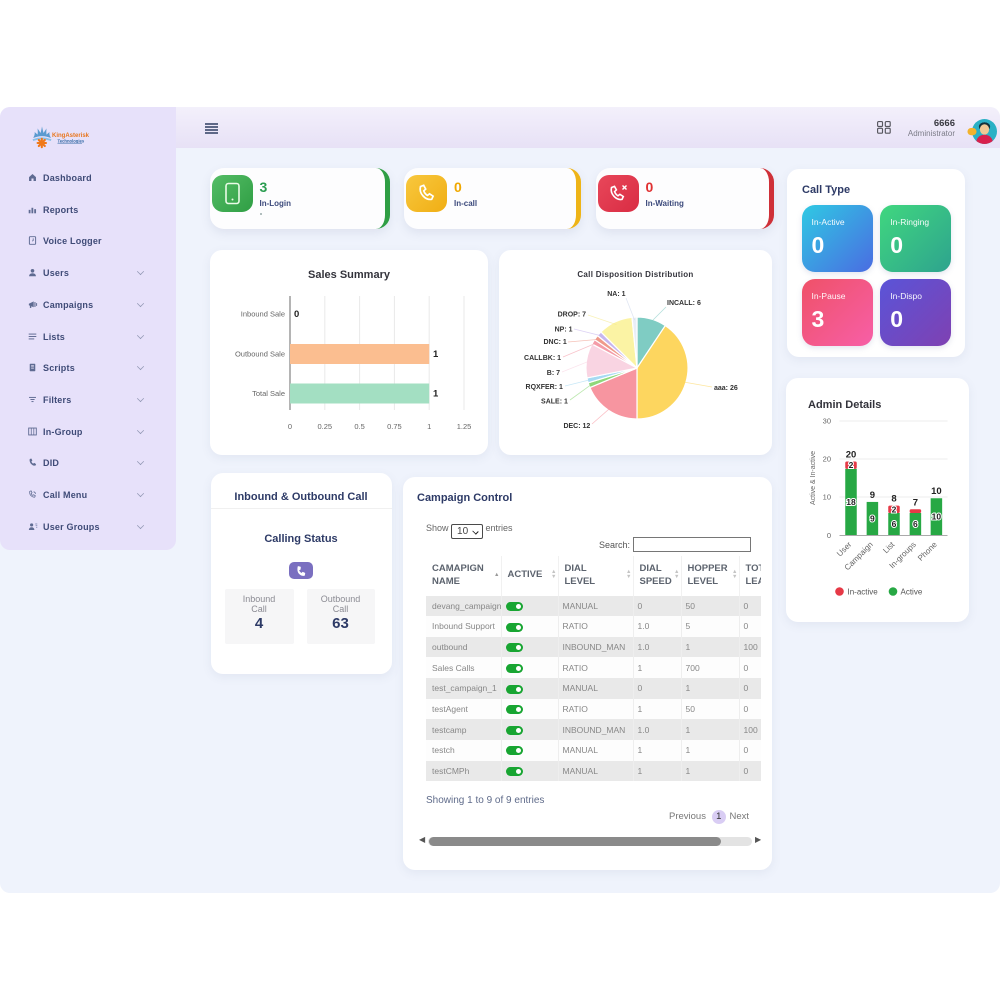 This screenshot has width=1000, height=1000. Describe the element at coordinates (851, 502) in the screenshot. I see `svg-text: 18` at that location.